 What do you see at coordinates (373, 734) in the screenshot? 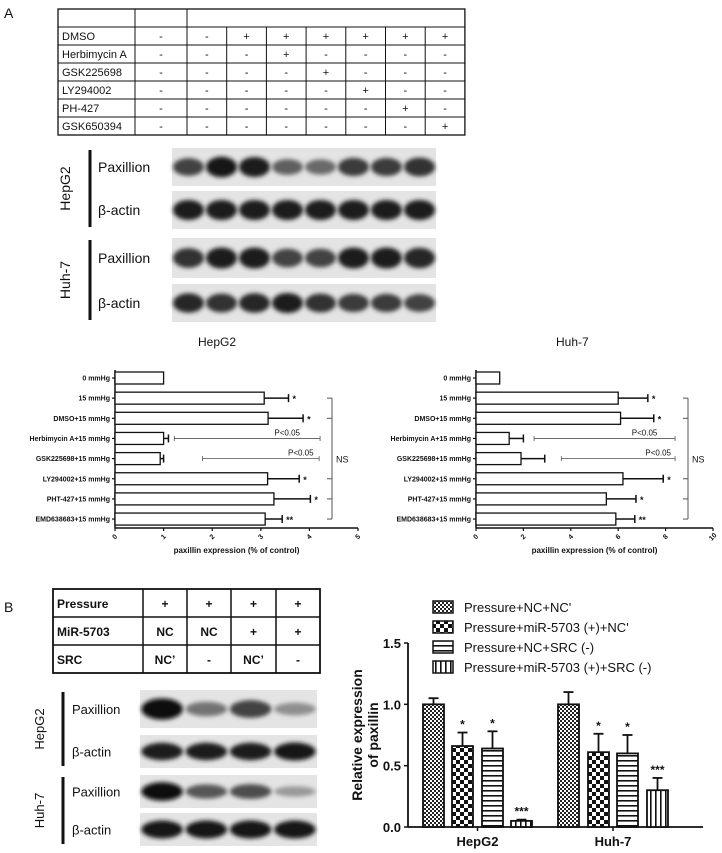
I see `y-axis-label: of paxillin` at bounding box center [373, 734].